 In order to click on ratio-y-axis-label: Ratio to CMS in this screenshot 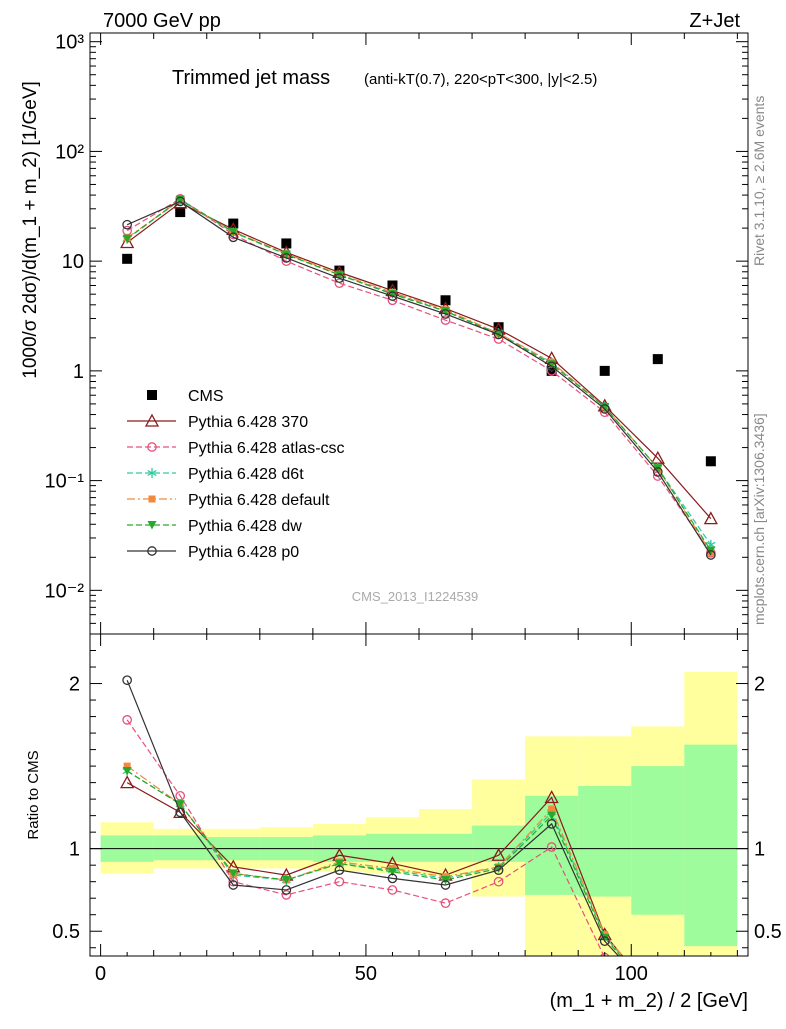, I will do `click(33, 794)`.